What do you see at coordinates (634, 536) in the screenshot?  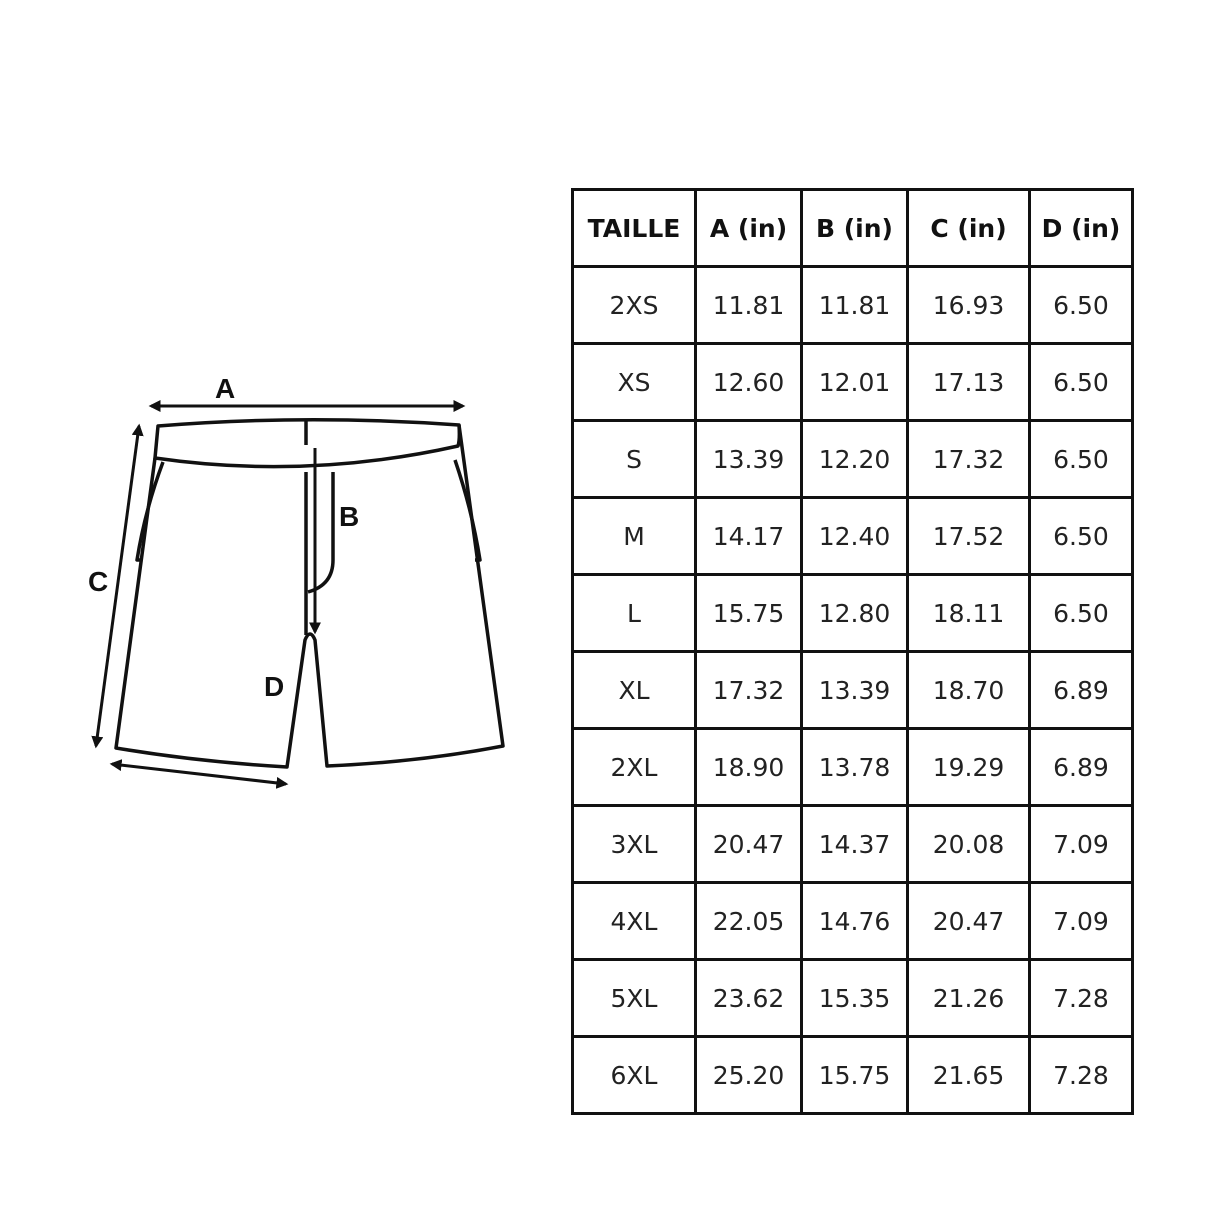 I see `size-cell: M` at bounding box center [634, 536].